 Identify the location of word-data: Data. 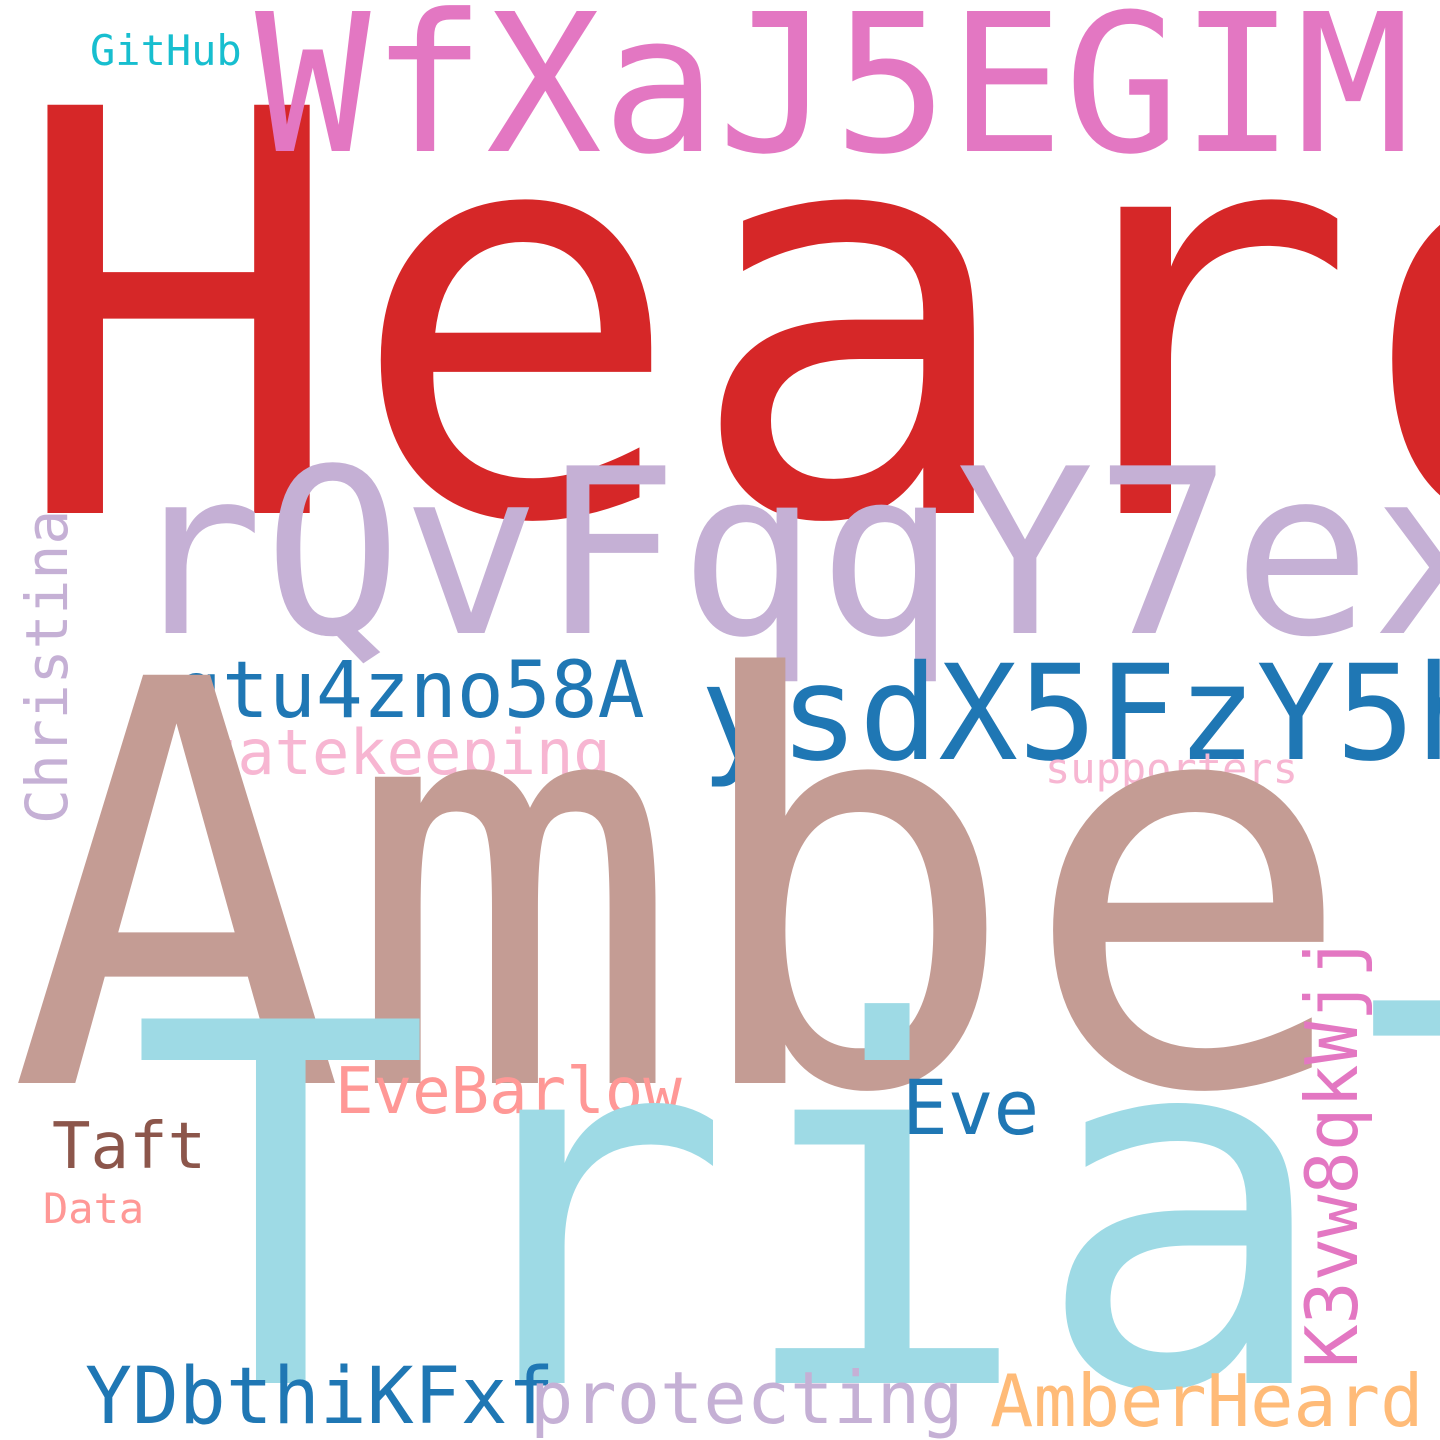
(94, 1208).